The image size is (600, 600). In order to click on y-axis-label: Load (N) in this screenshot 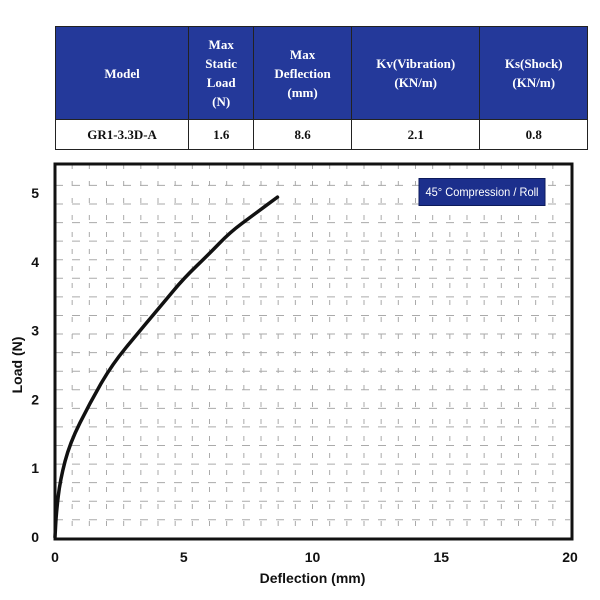, I will do `click(17, 365)`.